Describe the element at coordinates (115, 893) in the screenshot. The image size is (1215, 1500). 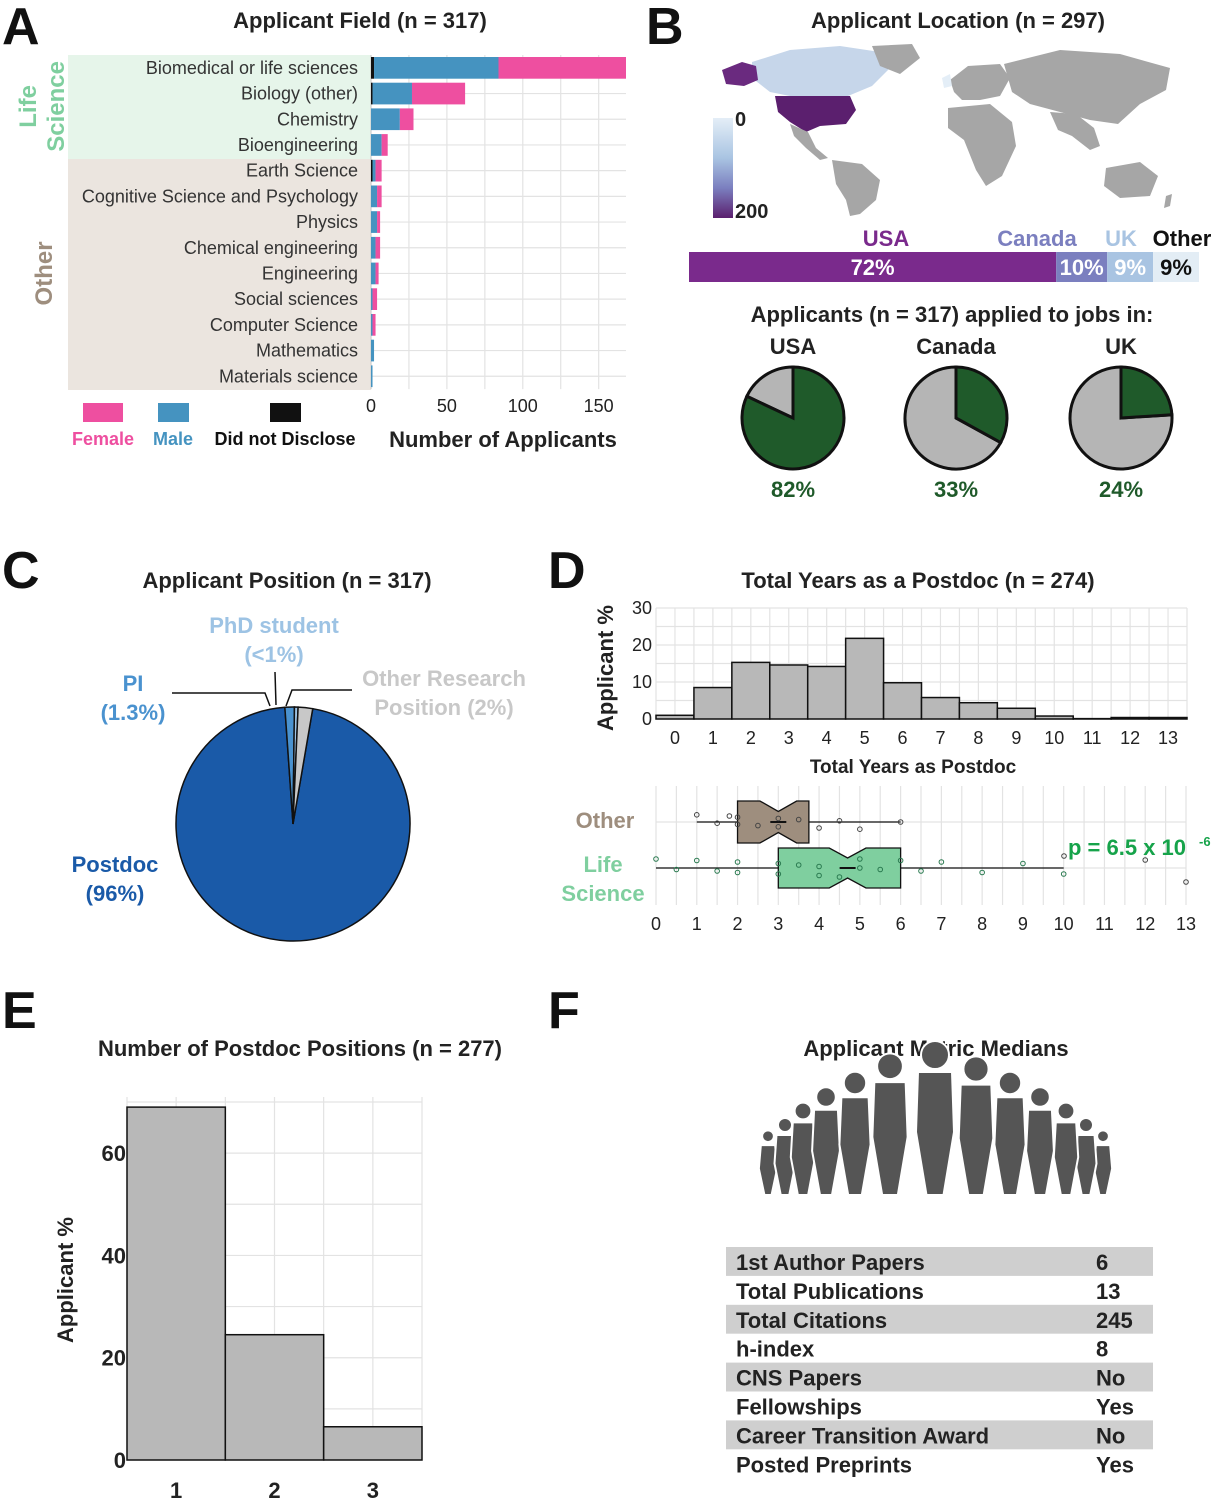
I see `pie-label-postdoc: (96%)` at that location.